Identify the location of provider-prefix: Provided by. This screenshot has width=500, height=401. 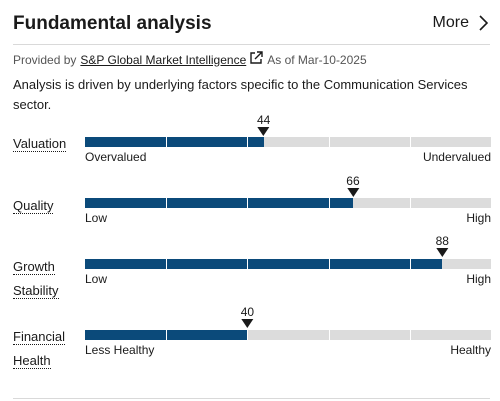
(45, 59).